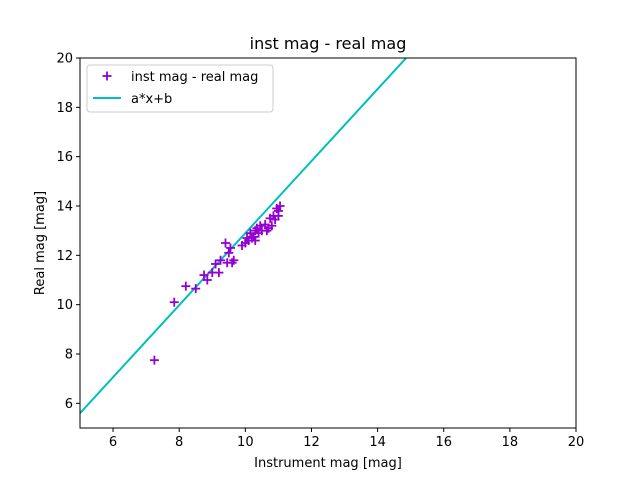  Describe the element at coordinates (64, 157) in the screenshot. I see `y-tick-label: 16` at that location.